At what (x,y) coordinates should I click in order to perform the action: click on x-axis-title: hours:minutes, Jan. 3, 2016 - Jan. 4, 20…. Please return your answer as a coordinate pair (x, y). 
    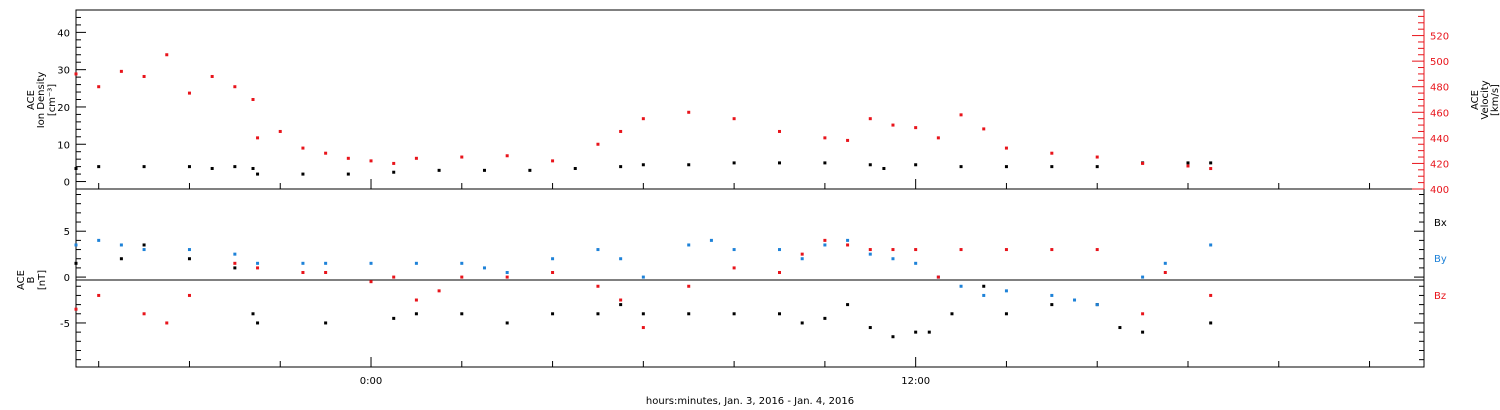
    Looking at the image, I should click on (750, 401).